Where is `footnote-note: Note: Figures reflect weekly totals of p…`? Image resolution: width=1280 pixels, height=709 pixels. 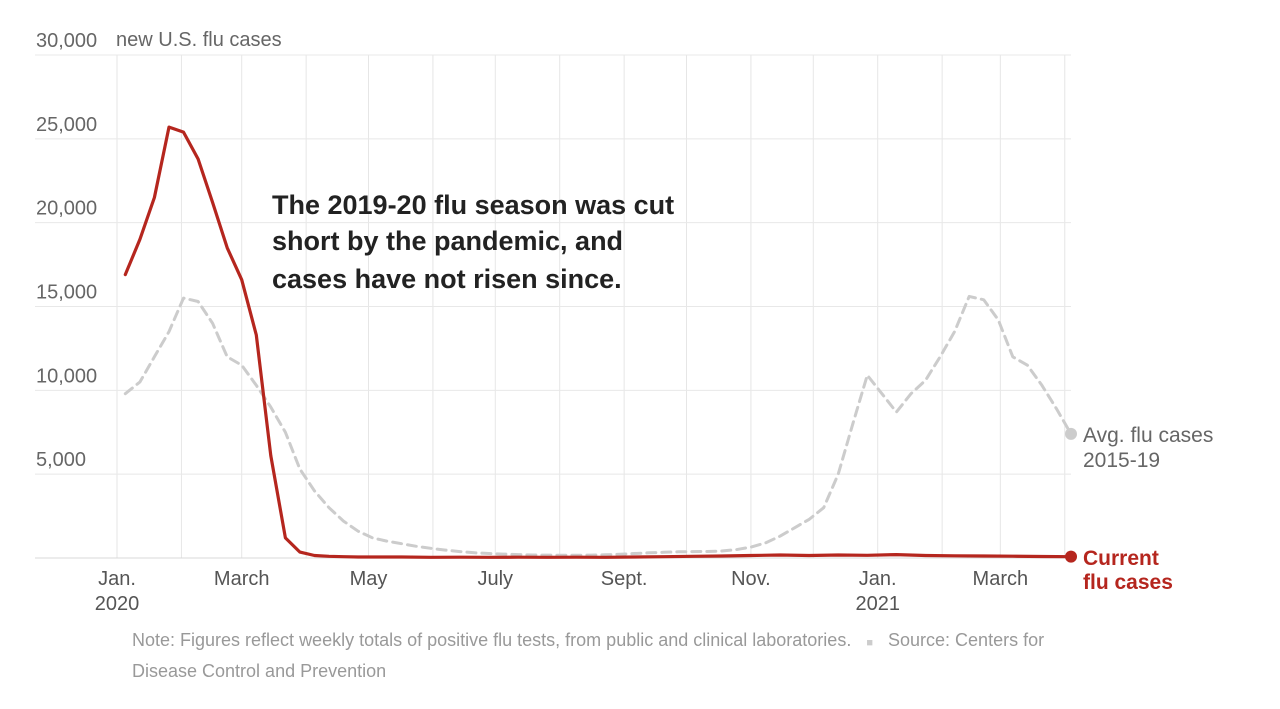
footnote-note: Note: Figures reflect weekly totals of p… is located at coordinates (492, 640).